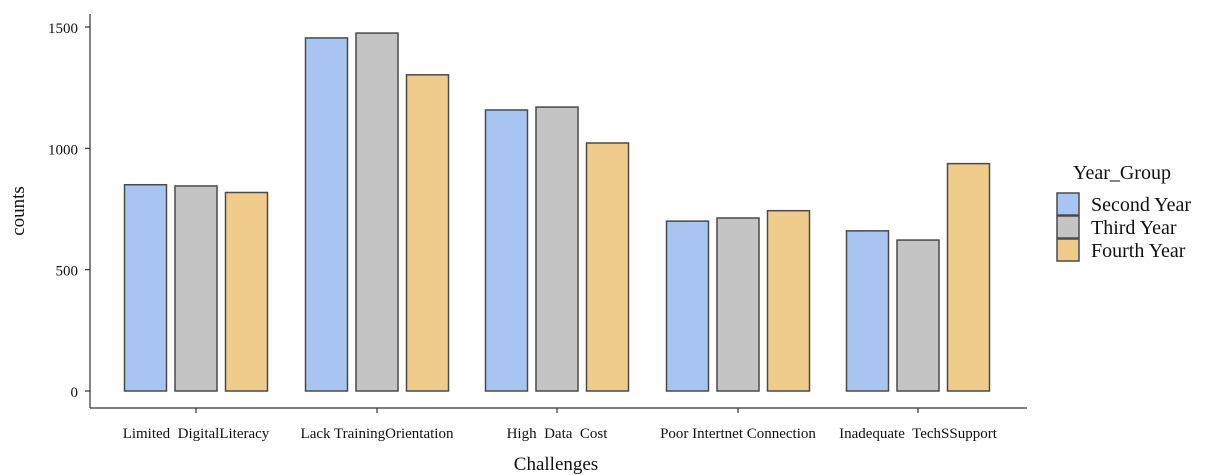 The image size is (1215, 475). I want to click on bar-second-year-lack-trainingorientation, so click(326, 214).